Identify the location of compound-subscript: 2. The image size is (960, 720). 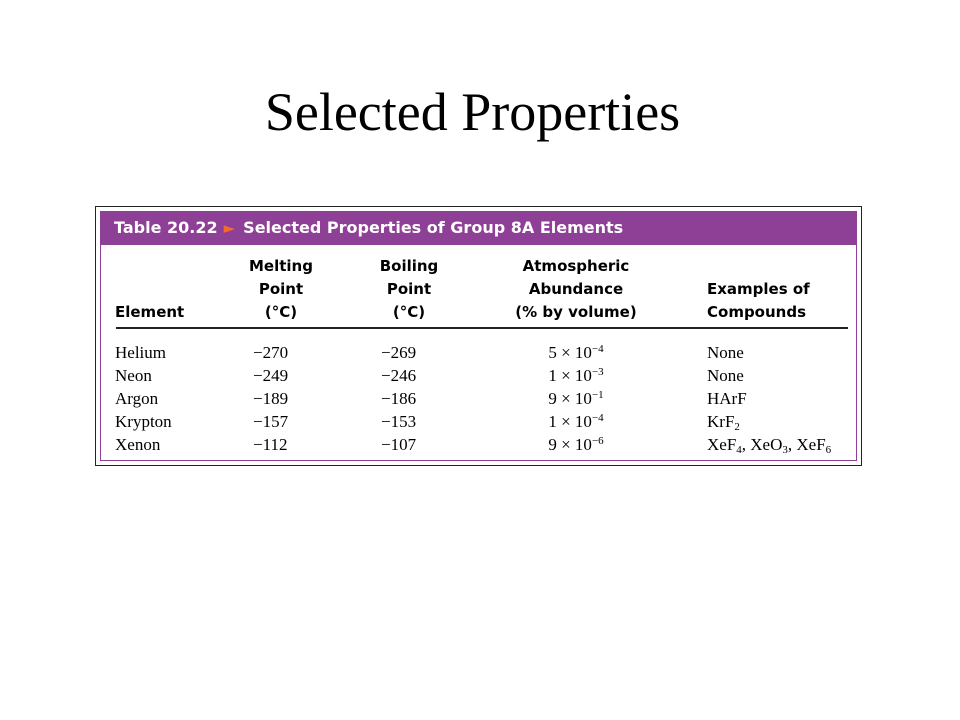
(737, 427).